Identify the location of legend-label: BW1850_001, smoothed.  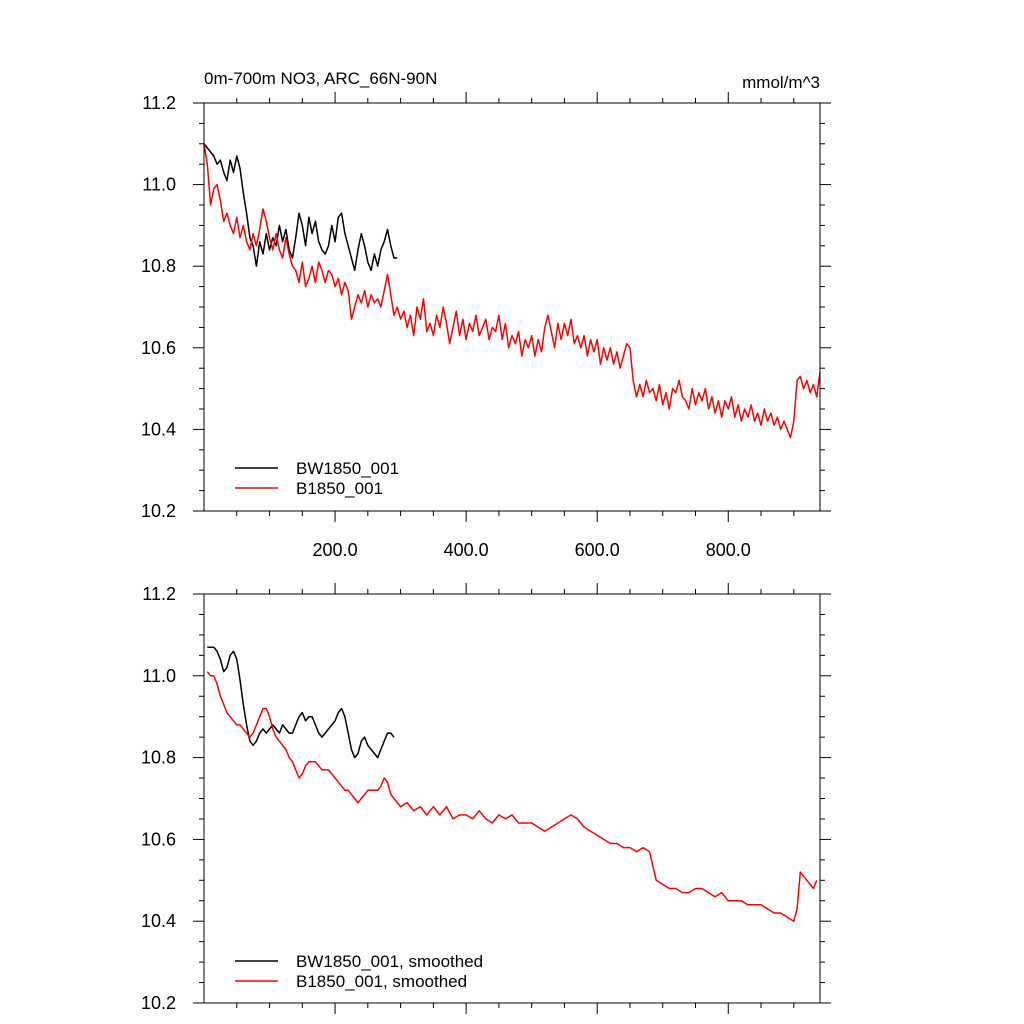
(389, 961).